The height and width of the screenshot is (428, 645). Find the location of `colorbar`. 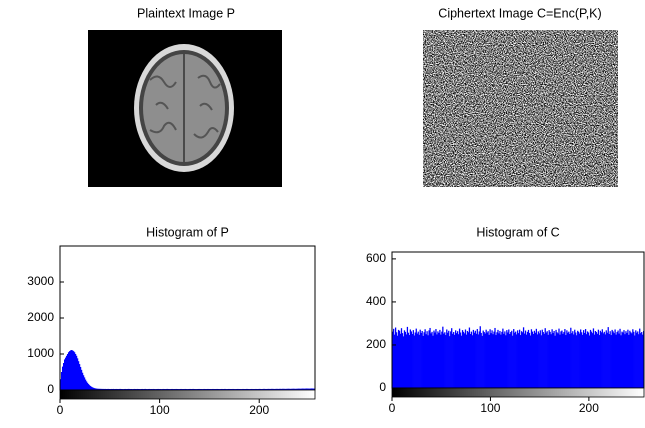

colorbar is located at coordinates (518, 392).